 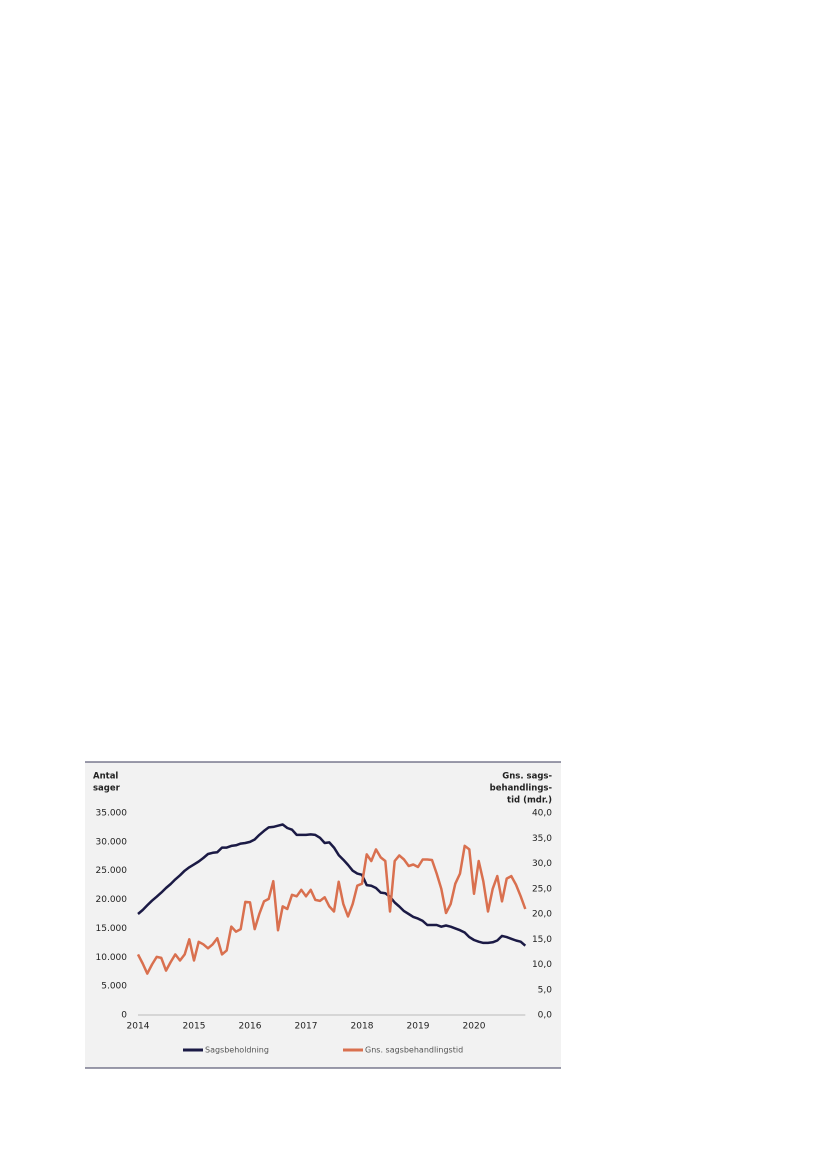 What do you see at coordinates (418, 1027) in the screenshot?
I see `x-tick-label: 2019` at bounding box center [418, 1027].